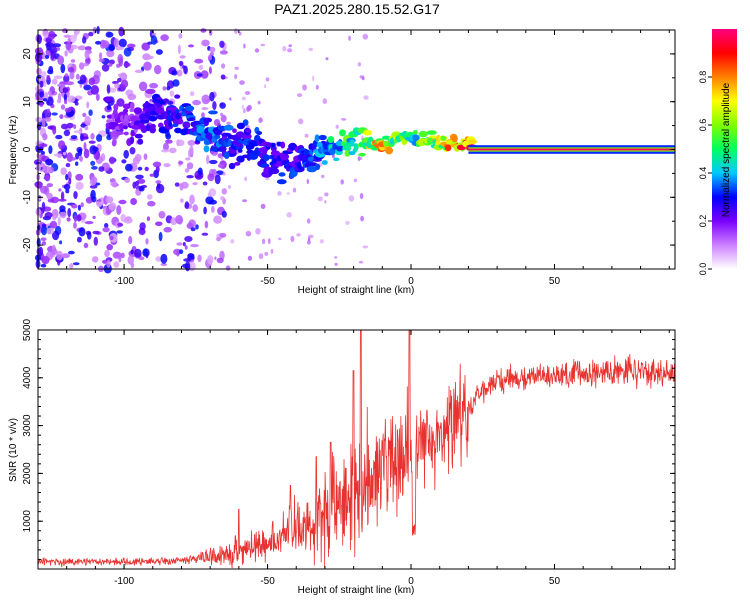 Image resolution: width=750 pixels, height=605 pixels. What do you see at coordinates (703, 173) in the screenshot?
I see `colorbar-tick-label: 0.4` at bounding box center [703, 173].